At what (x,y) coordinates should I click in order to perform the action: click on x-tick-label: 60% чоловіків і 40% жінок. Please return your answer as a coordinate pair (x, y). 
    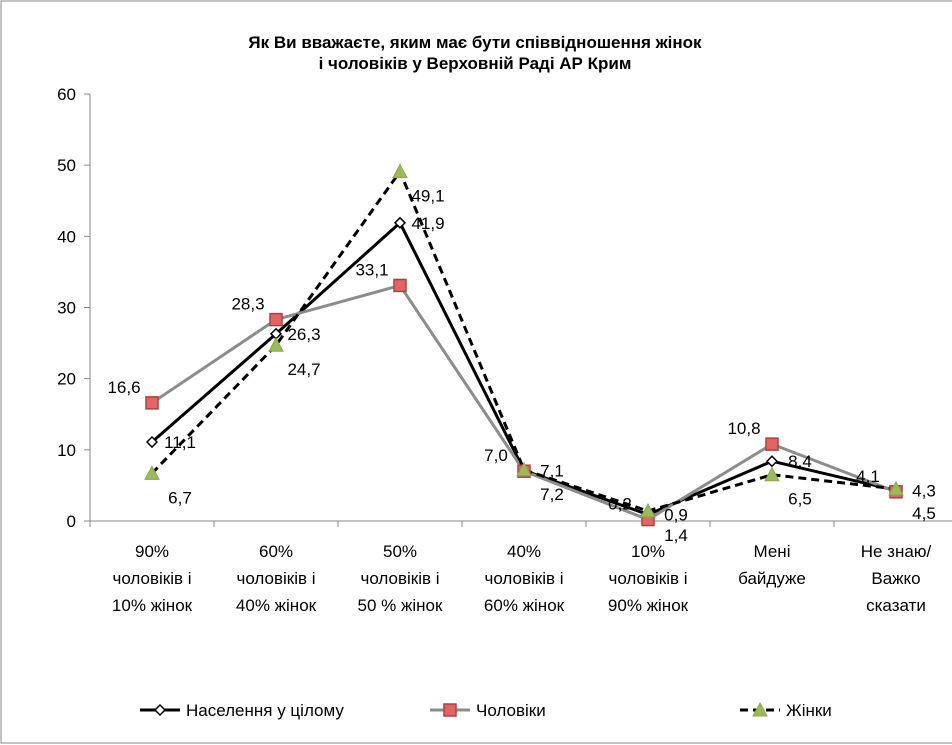
    Looking at the image, I should click on (276, 578).